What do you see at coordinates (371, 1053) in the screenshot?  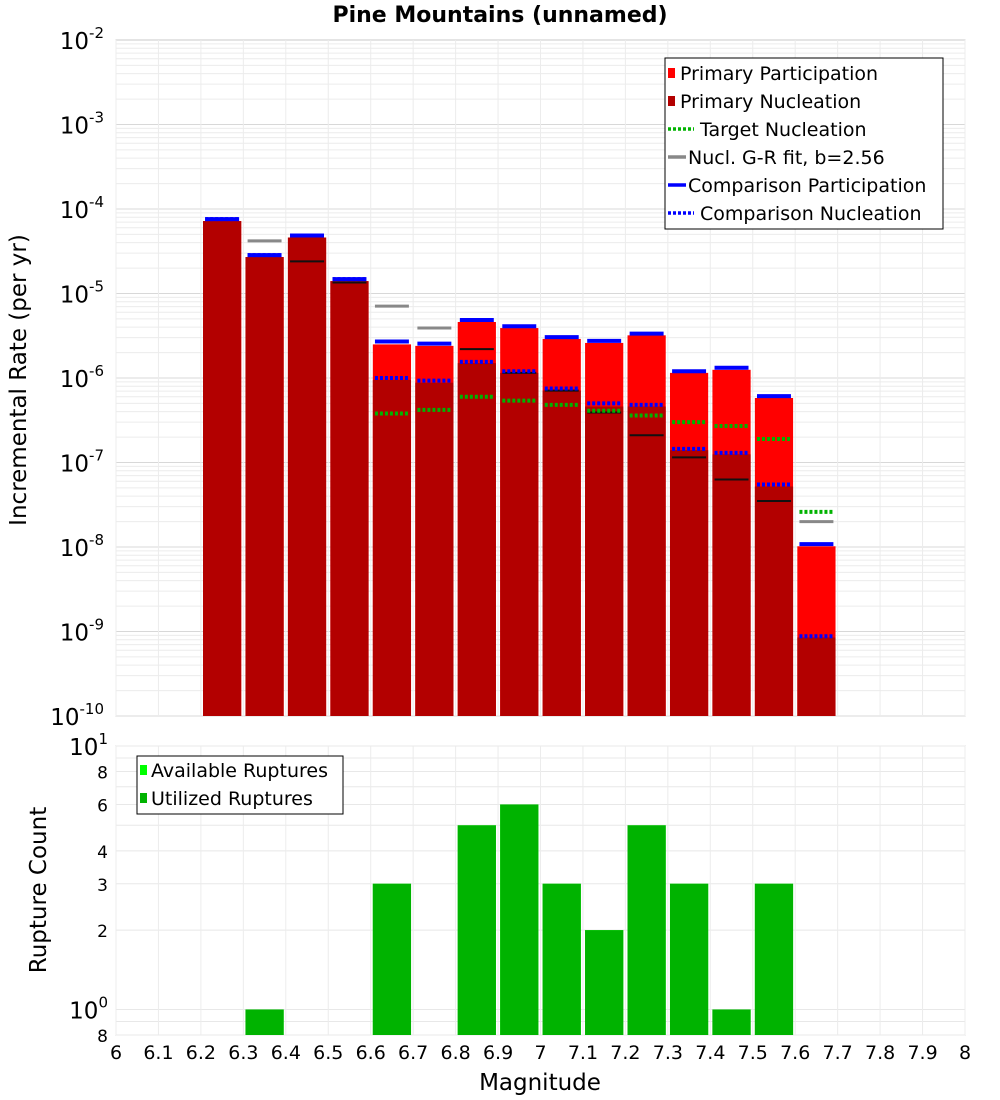 I see `x-tick-label: 6.6` at bounding box center [371, 1053].